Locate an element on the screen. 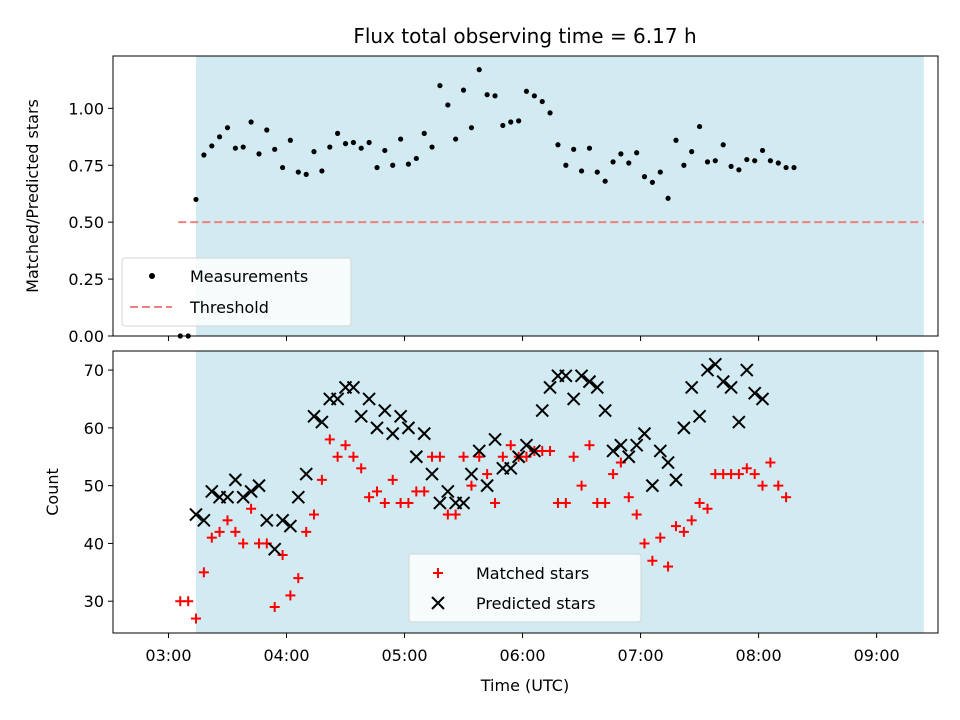  bottom-y-tick-label: 50 is located at coordinates (94, 486).